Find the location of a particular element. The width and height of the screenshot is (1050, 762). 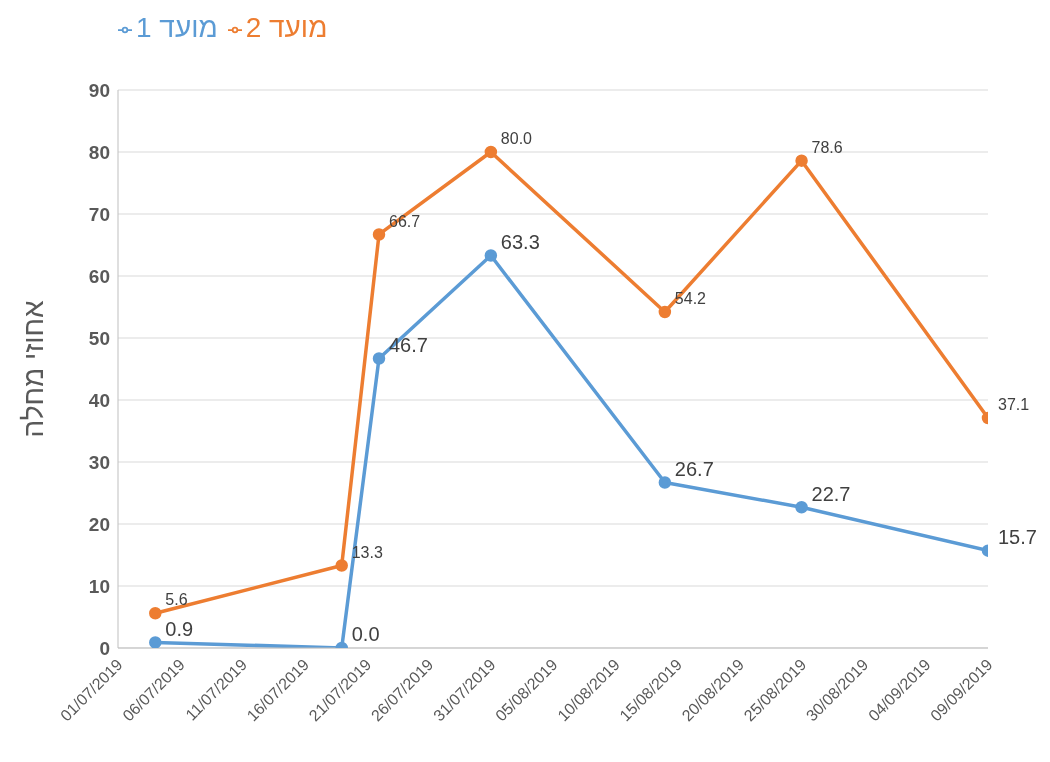

y-tick-label: 10 is located at coordinates (99, 586).